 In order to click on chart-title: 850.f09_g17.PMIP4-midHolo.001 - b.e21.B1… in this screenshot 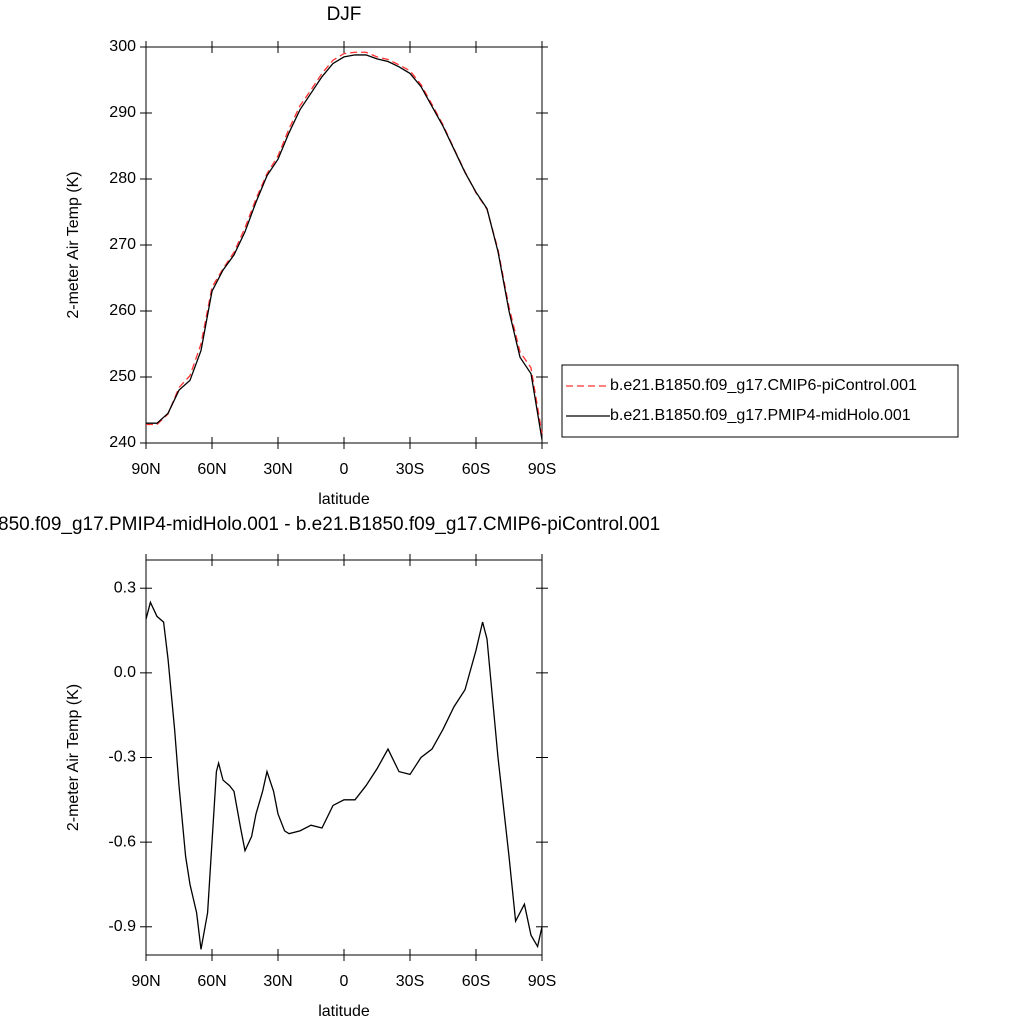, I will do `click(330, 524)`.